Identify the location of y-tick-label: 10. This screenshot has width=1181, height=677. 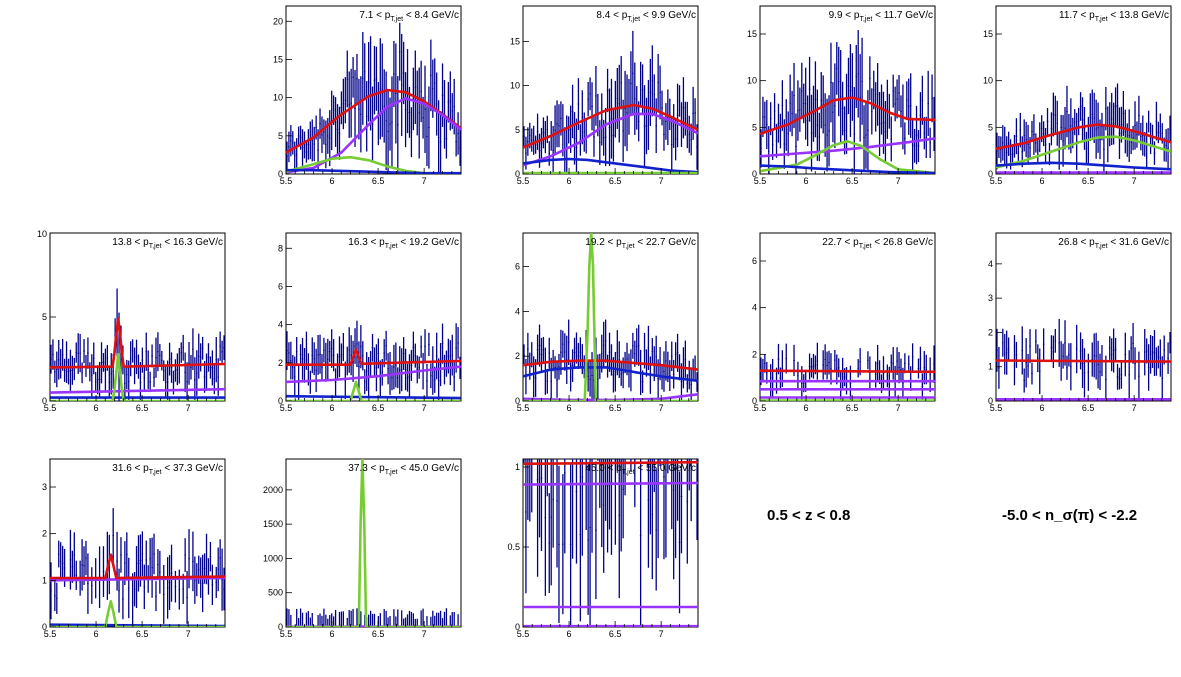
(278, 98).